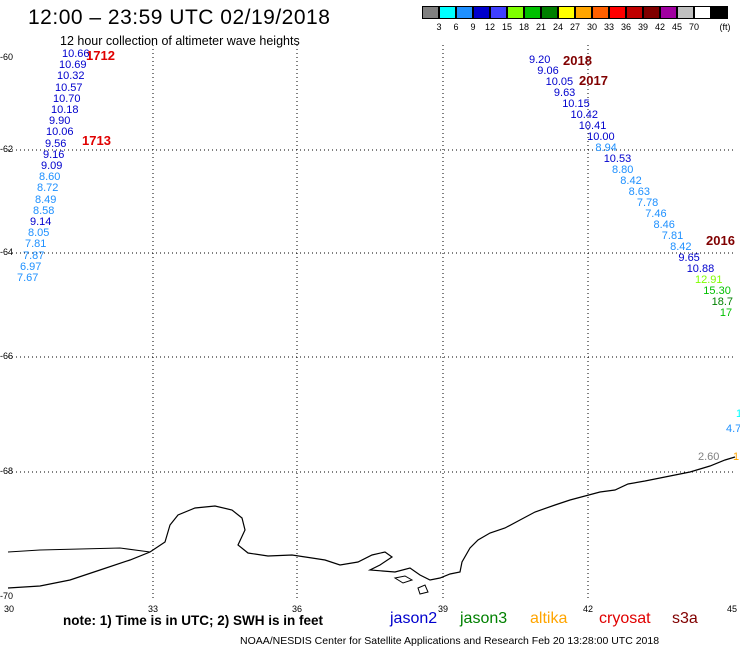 This screenshot has width=740, height=650. I want to click on wave-height-value: 8.58, so click(44, 210).